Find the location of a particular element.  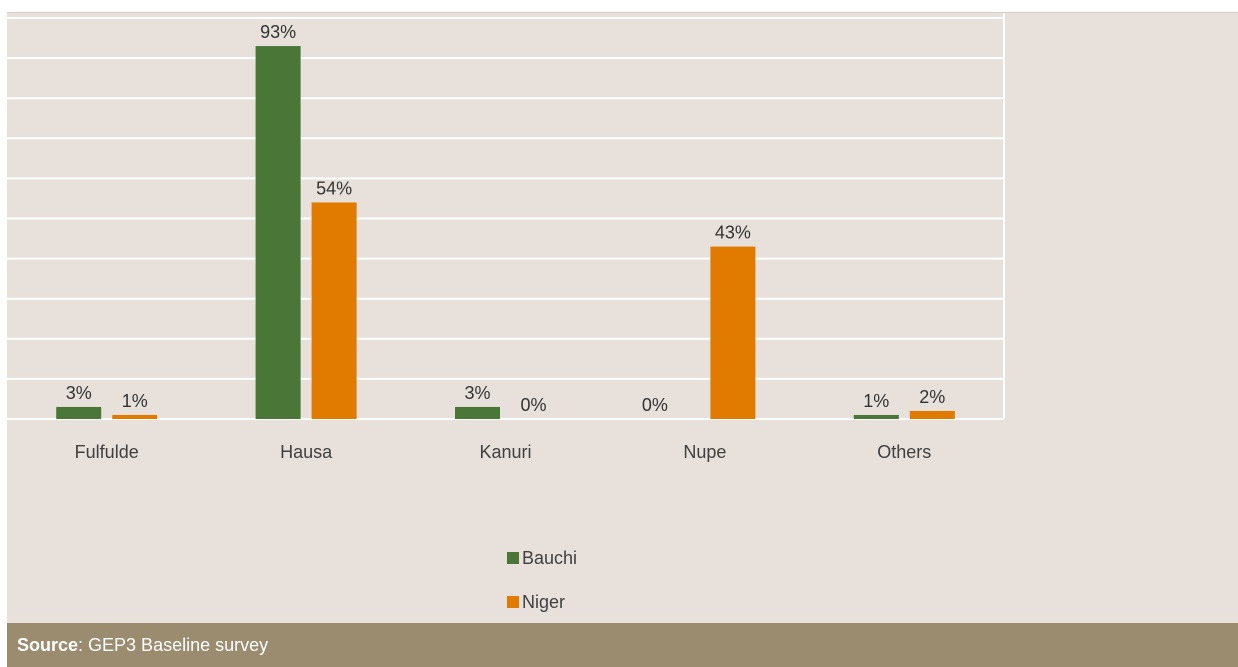

source-text: : GEP3 Baseline survey is located at coordinates (173, 645).